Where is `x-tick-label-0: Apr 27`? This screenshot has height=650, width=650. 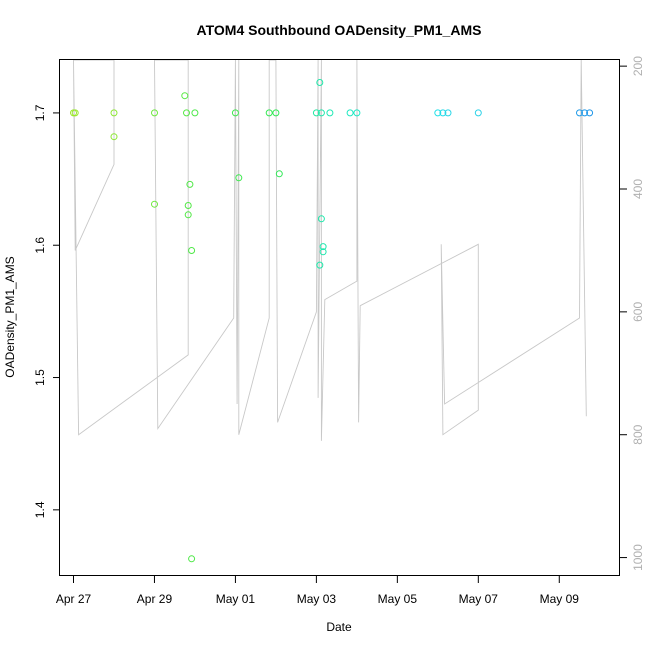 x-tick-label-0: Apr 27 is located at coordinates (74, 599).